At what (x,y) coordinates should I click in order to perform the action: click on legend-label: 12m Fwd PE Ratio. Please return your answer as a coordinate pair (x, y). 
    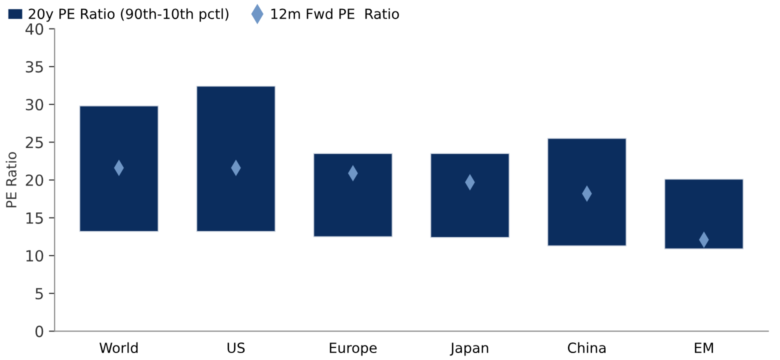
    Looking at the image, I should click on (335, 14).